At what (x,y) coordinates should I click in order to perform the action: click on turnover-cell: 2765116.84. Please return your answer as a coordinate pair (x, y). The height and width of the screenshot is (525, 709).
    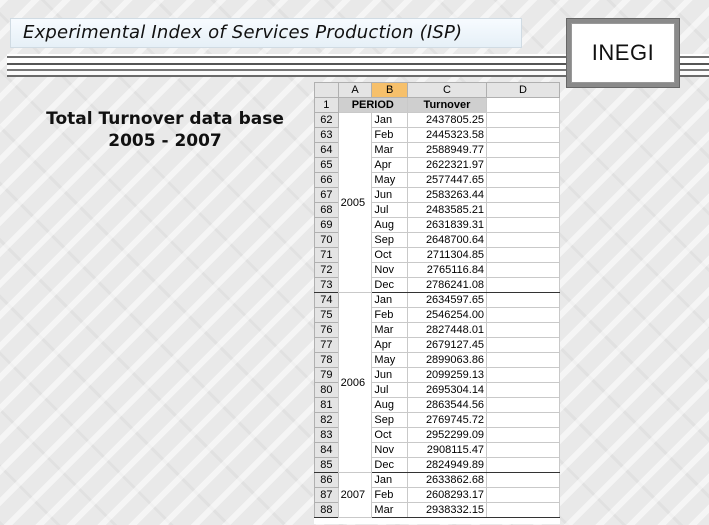
    Looking at the image, I should click on (447, 270).